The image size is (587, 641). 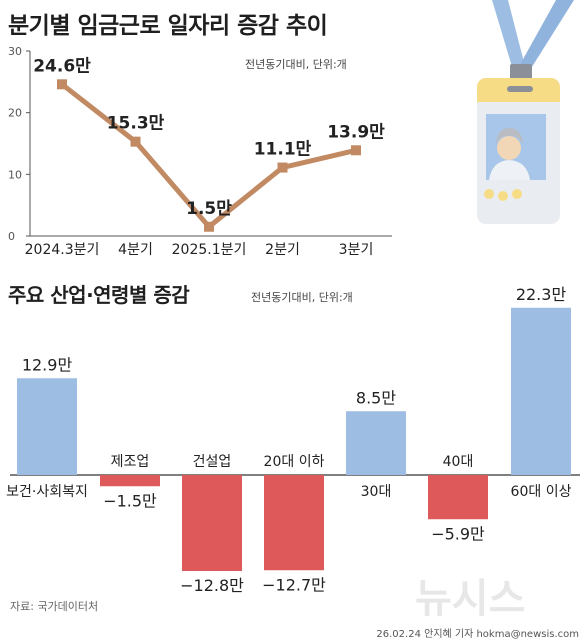 What do you see at coordinates (356, 132) in the screenshot?
I see `line-data-label: 13.9만` at bounding box center [356, 132].